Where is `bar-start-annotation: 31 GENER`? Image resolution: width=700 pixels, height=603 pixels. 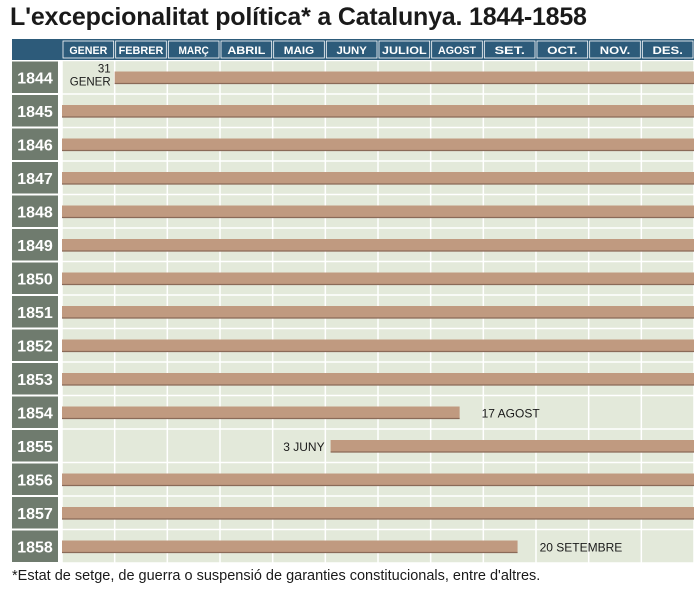 bar-start-annotation: 31 GENER is located at coordinates (90, 76).